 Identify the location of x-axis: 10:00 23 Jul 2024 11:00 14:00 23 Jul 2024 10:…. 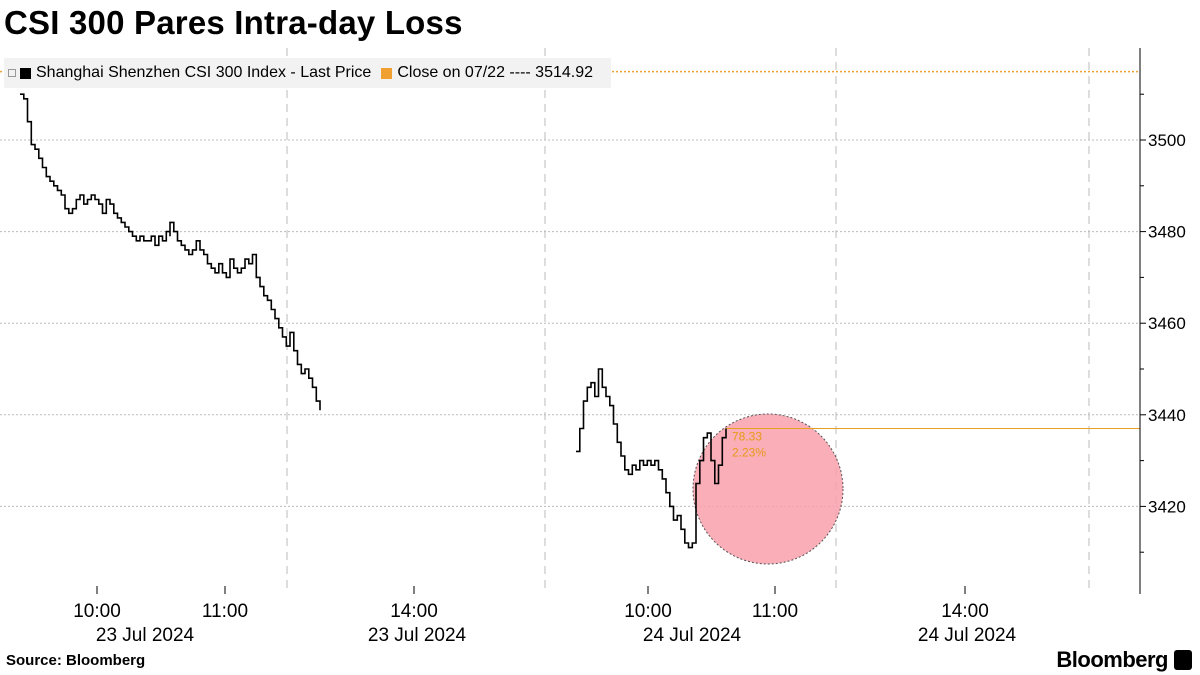
(545, 616).